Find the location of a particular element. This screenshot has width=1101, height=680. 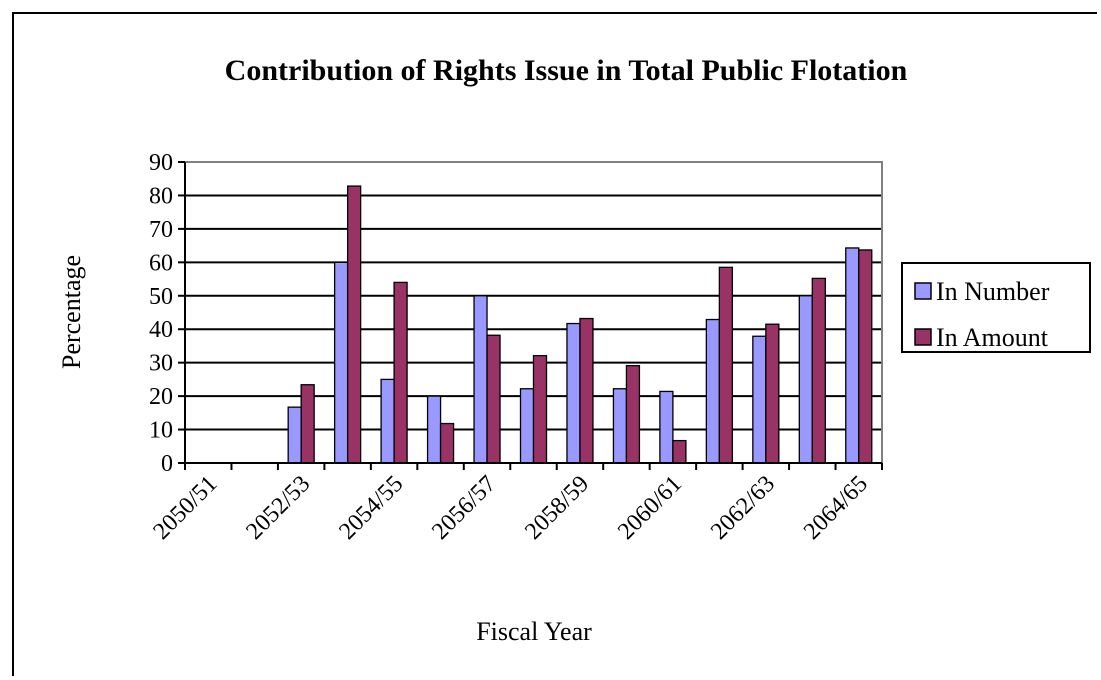

legend-box is located at coordinates (996, 307).